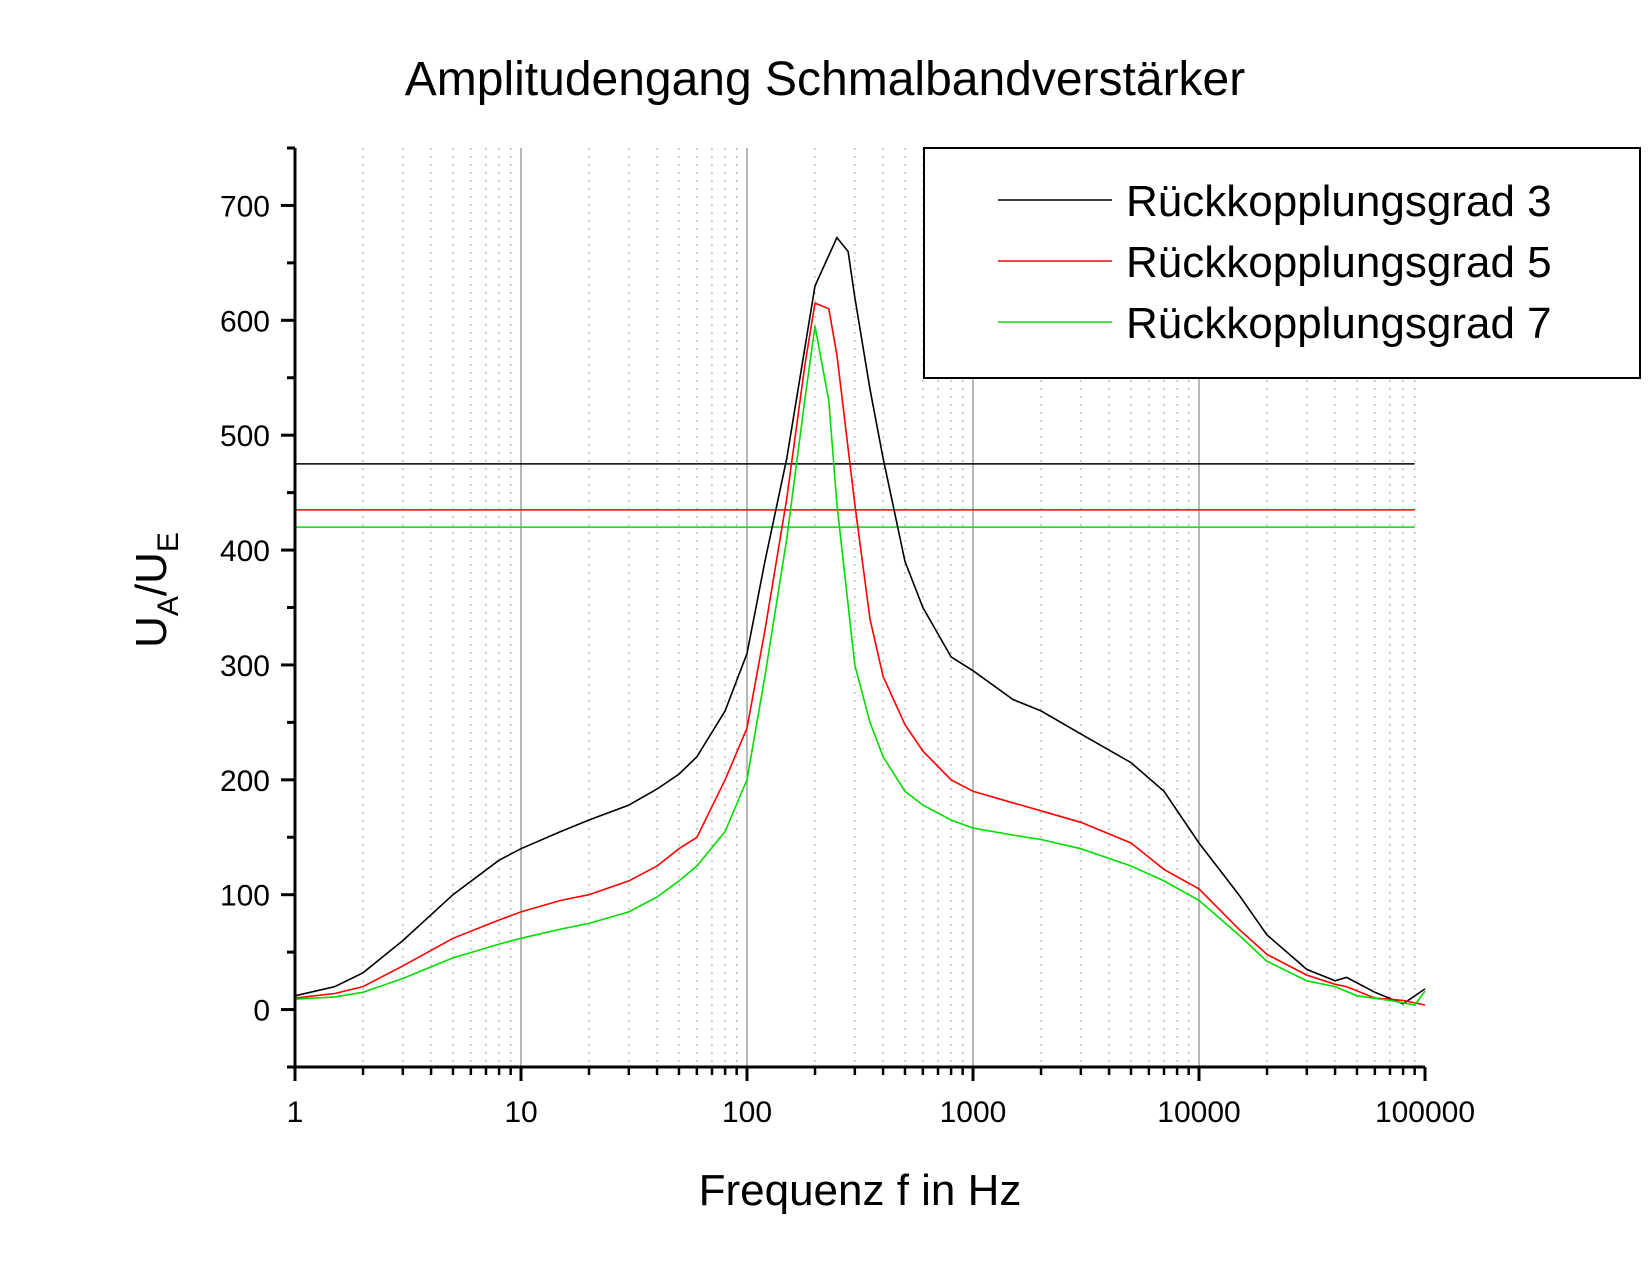 This screenshot has height=1274, width=1650. I want to click on x-axis-label: Frequenz f in Hz, so click(860, 1190).